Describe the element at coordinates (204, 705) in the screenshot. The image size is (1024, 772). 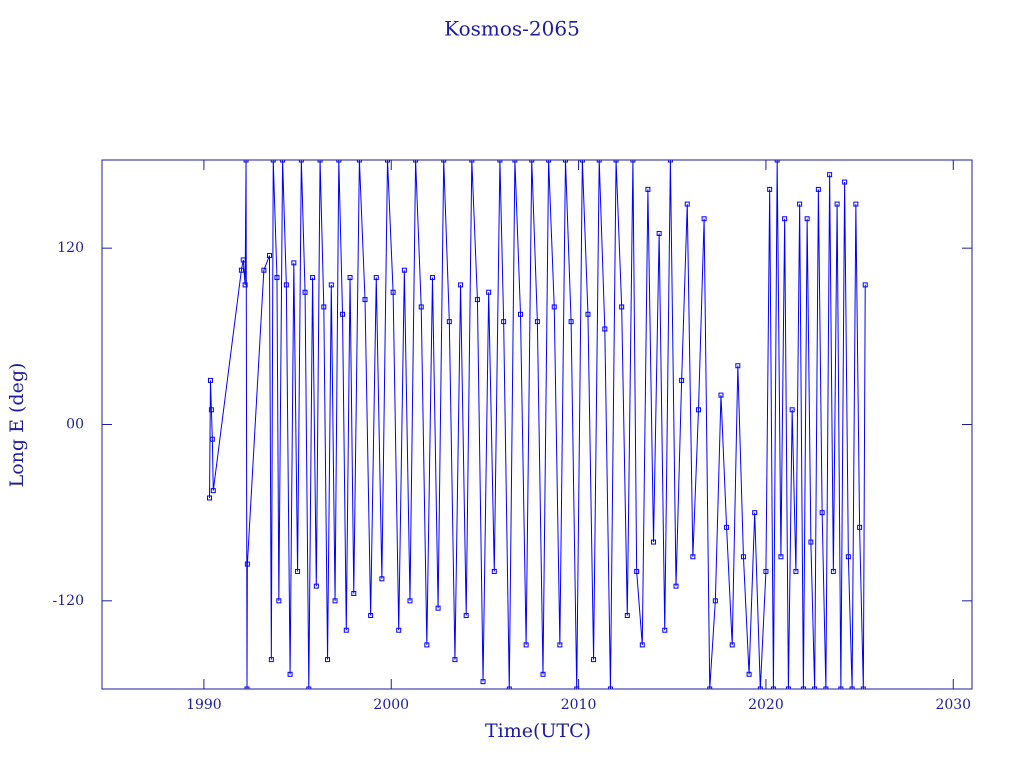
I see `x-tick-label: 1990` at that location.